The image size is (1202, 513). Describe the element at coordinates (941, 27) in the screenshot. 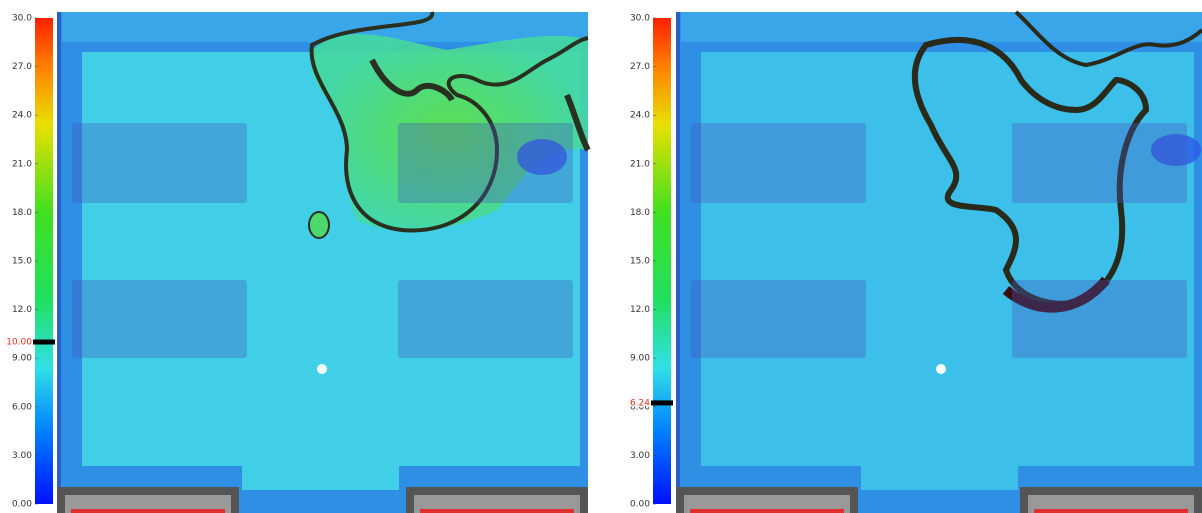

I see `heatmap-top` at that location.